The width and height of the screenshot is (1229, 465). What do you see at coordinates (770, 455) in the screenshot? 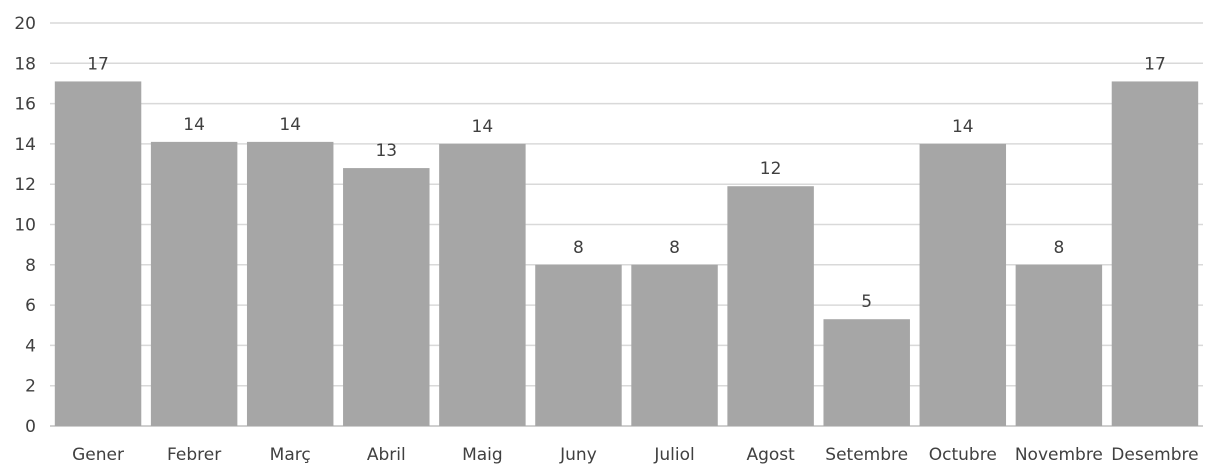
I see `x-category-label: Agost` at bounding box center [770, 455].